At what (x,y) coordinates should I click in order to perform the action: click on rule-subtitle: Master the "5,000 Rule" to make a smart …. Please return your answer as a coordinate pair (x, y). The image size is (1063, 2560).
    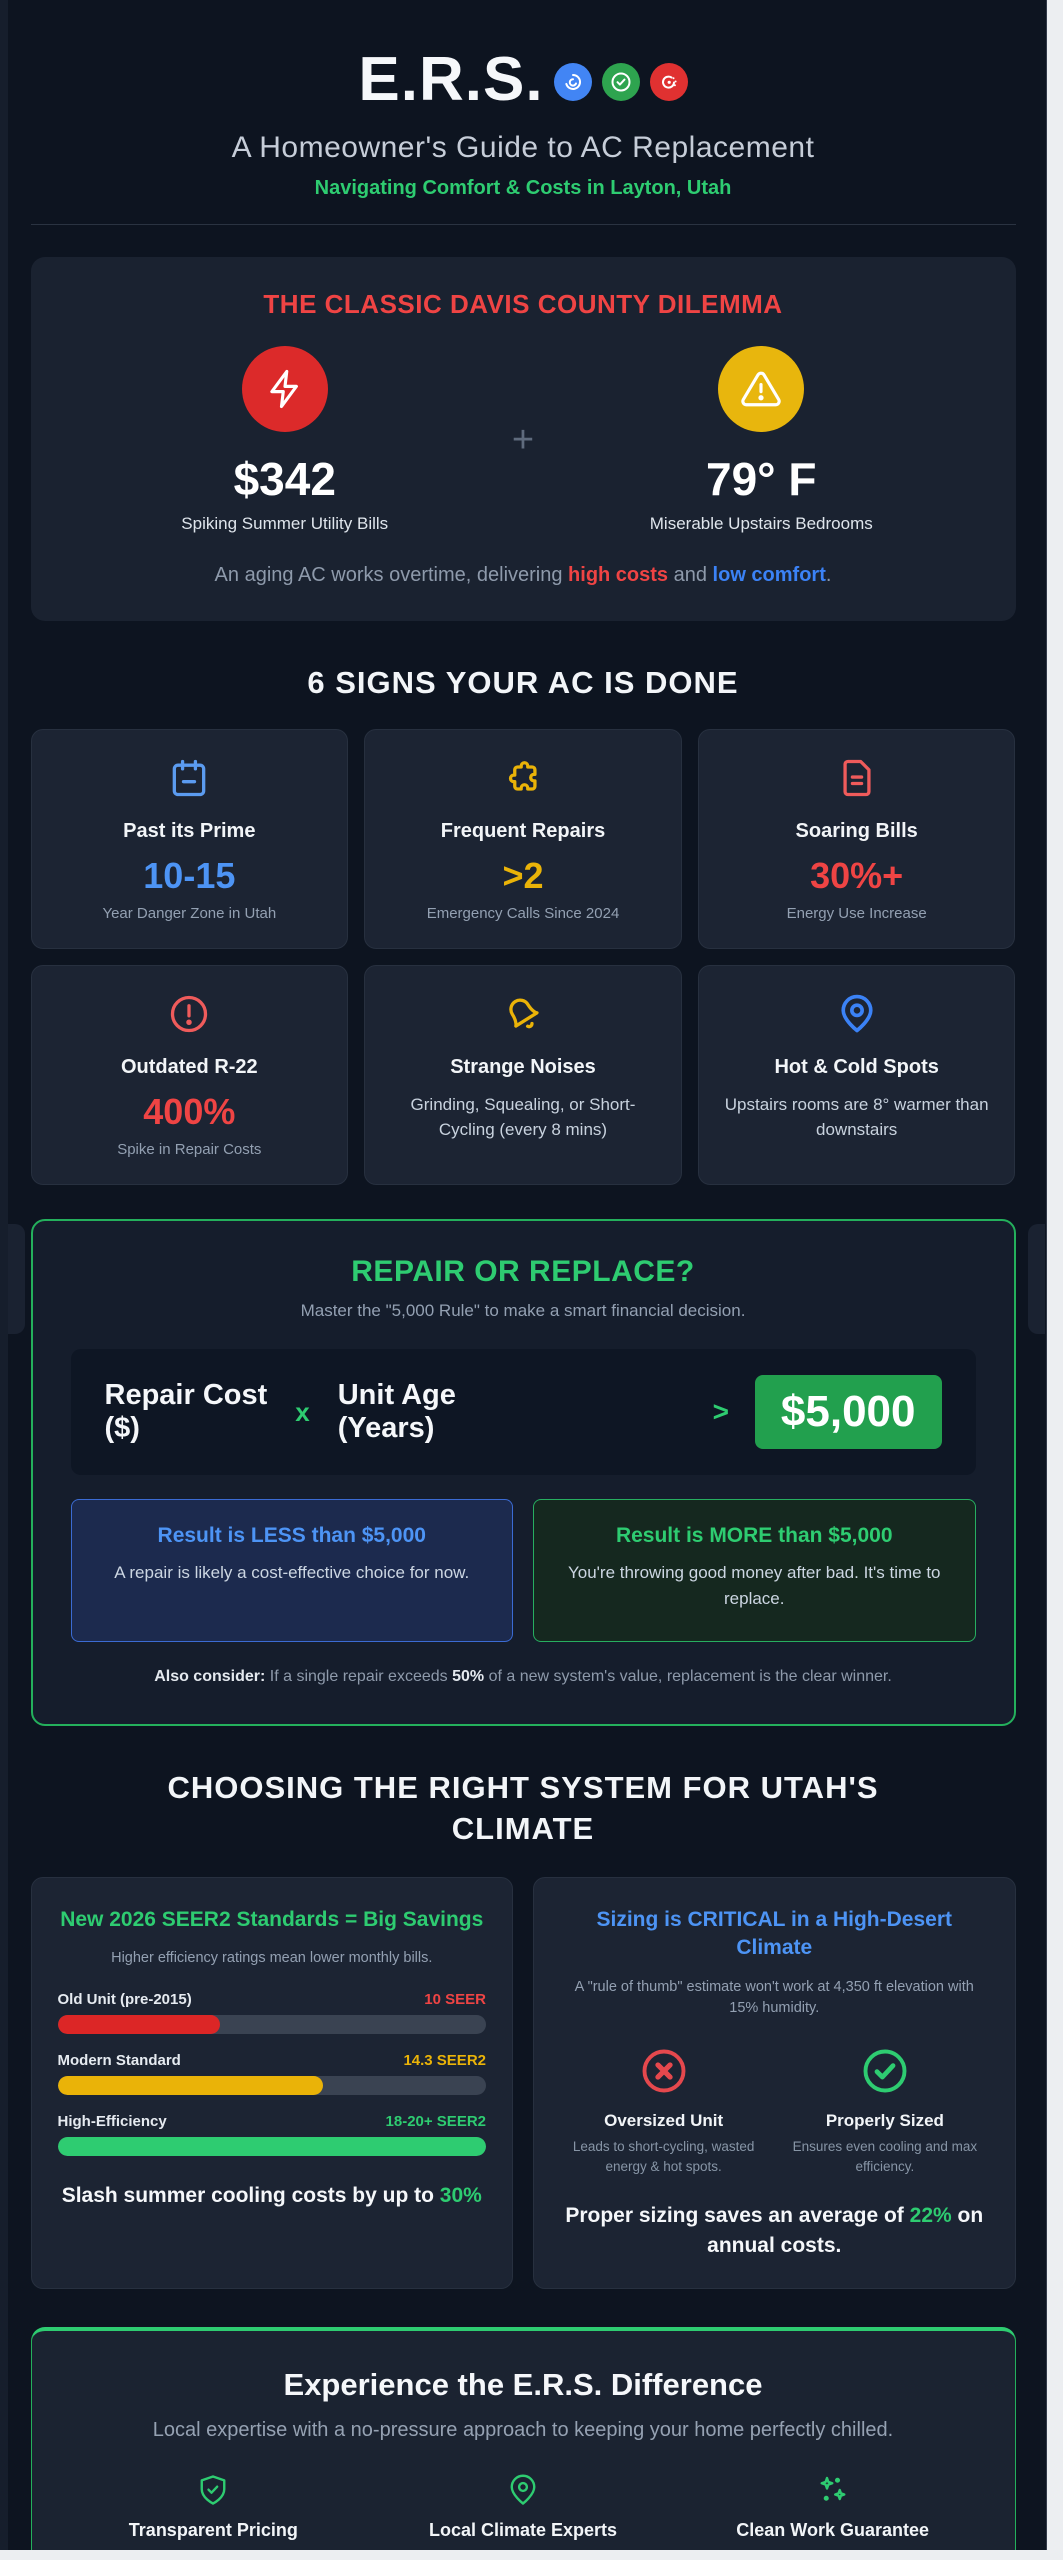
    Looking at the image, I should click on (523, 1311).